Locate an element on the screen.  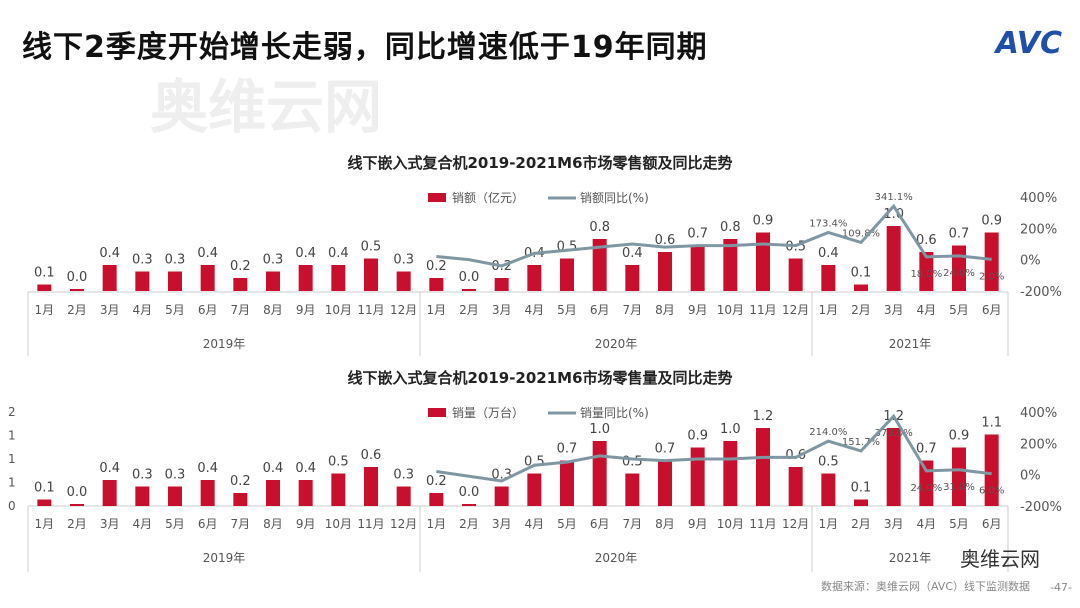
legend-line-label: 销量同比(%) is located at coordinates (614, 413).